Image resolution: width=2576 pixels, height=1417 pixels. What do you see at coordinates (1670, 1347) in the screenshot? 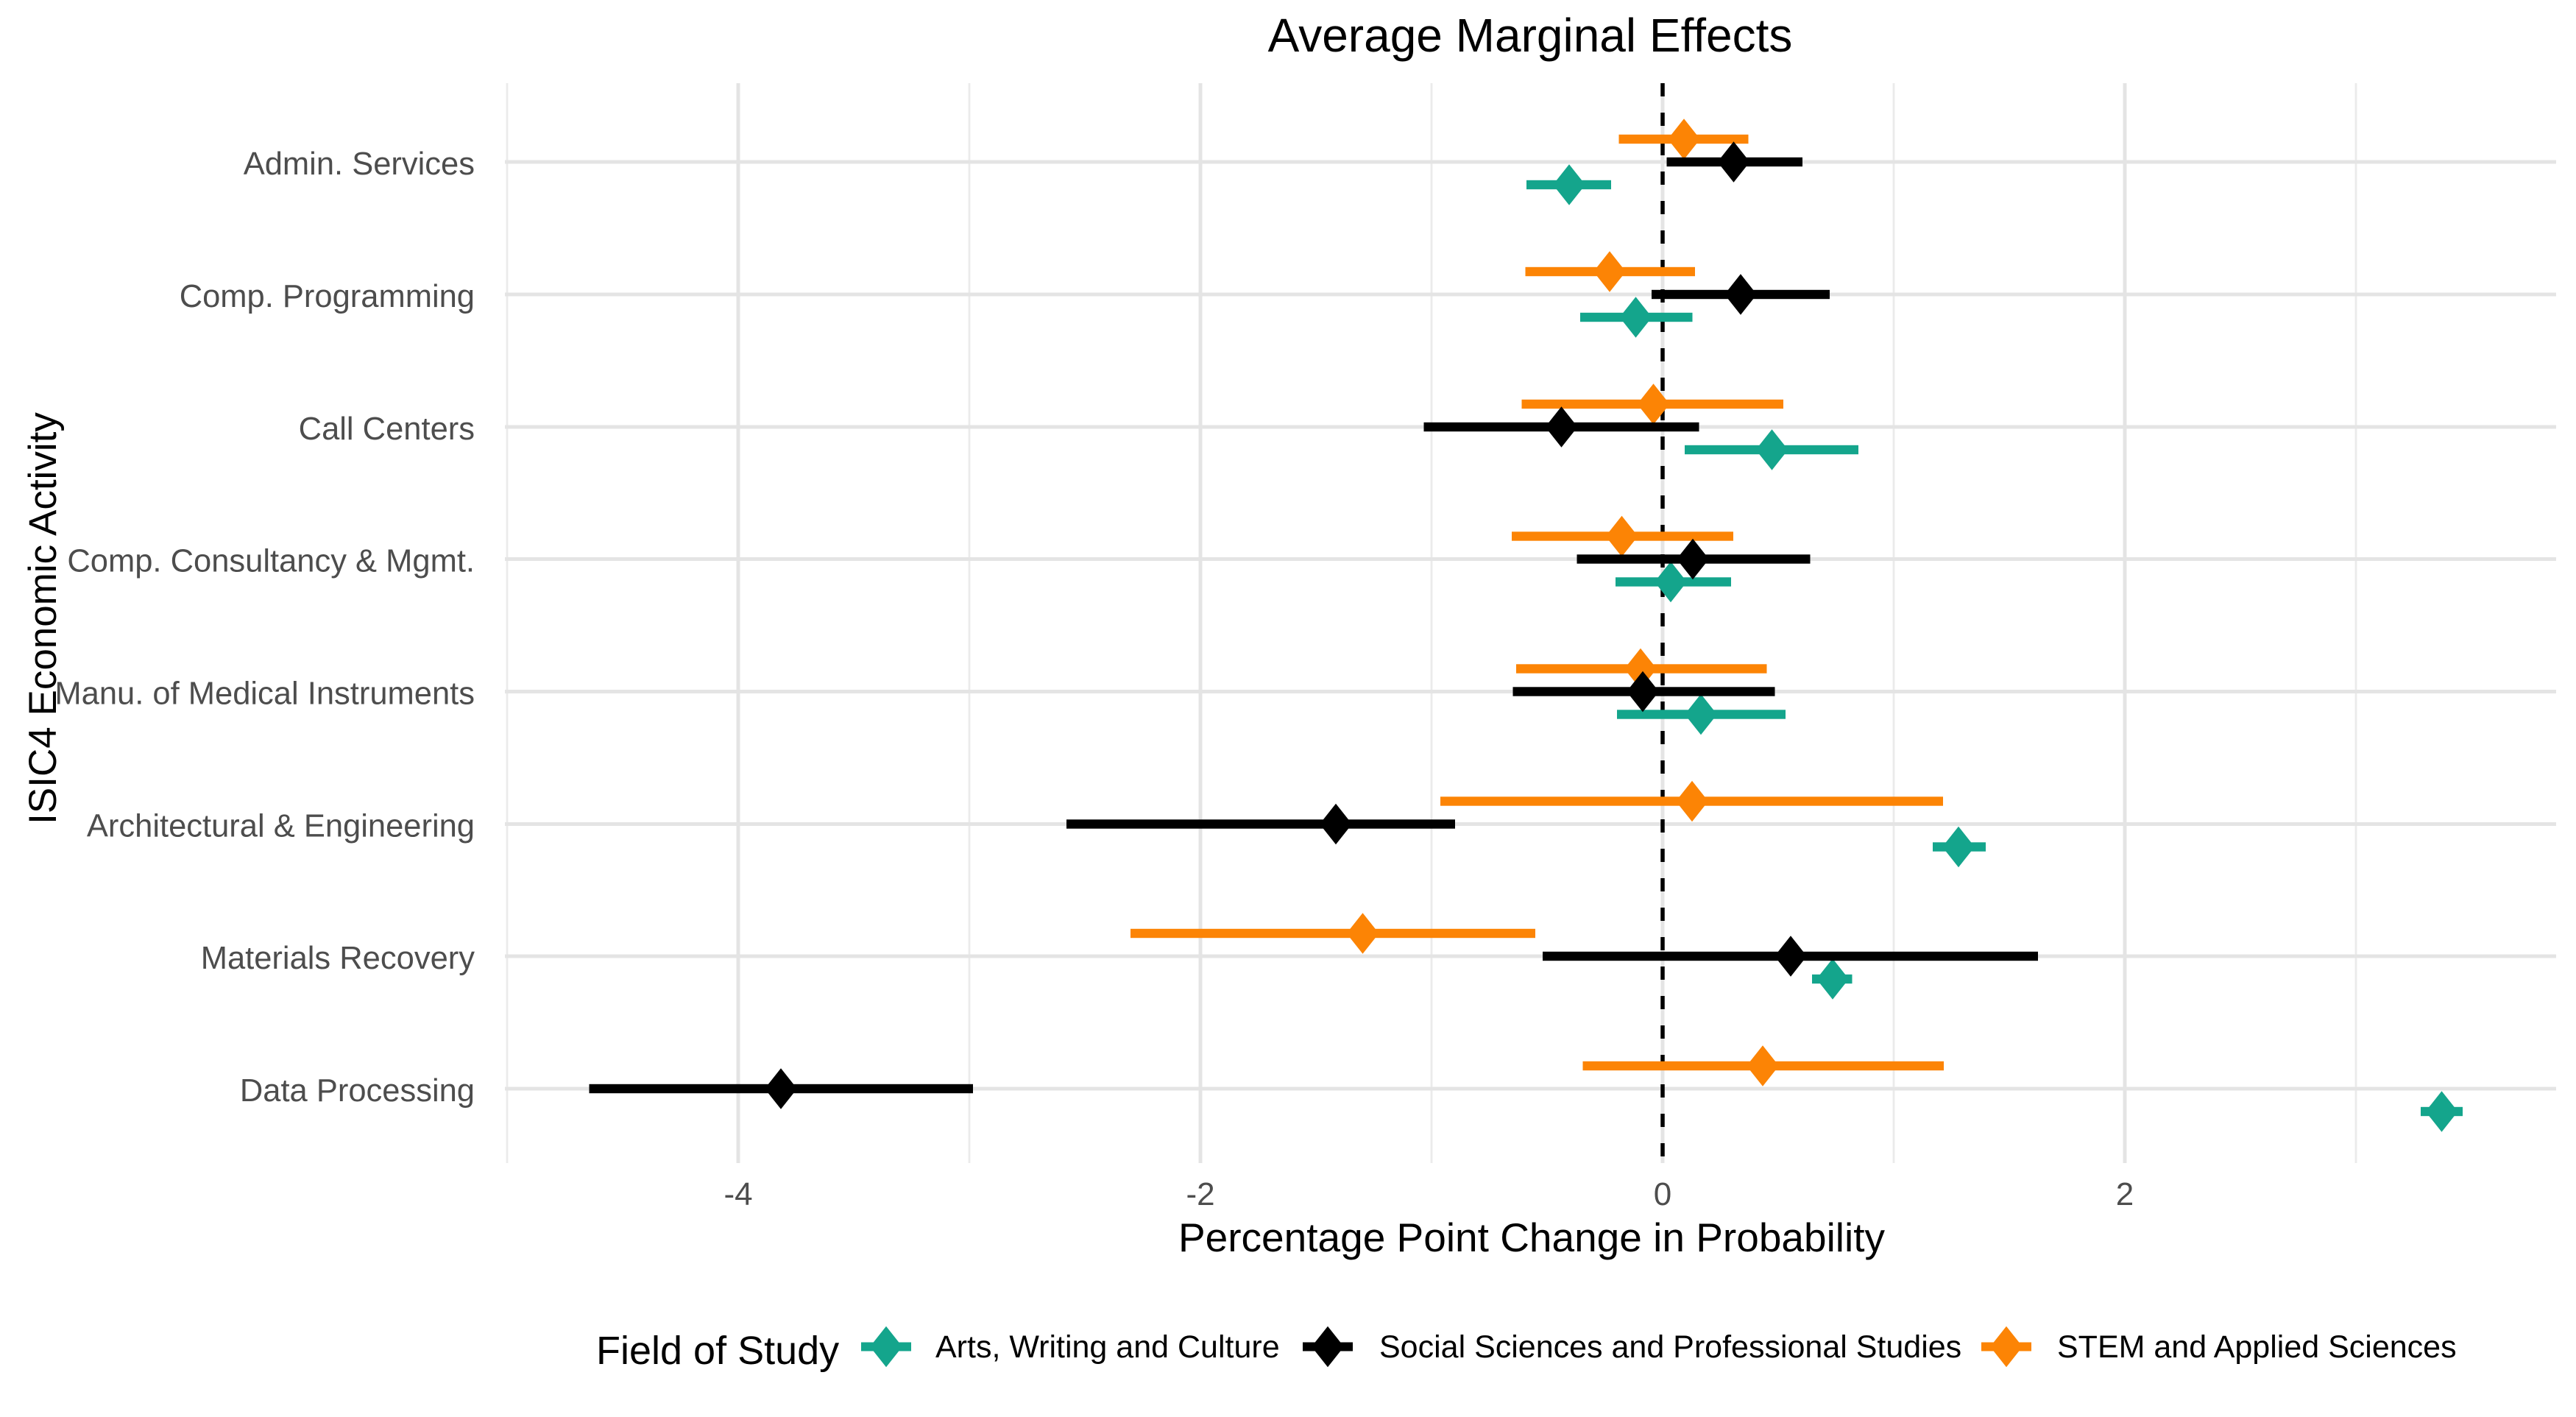
I see `svg-text:Social Sciences and Profession: Social Sciences and Professional Studies` at bounding box center [1670, 1347].